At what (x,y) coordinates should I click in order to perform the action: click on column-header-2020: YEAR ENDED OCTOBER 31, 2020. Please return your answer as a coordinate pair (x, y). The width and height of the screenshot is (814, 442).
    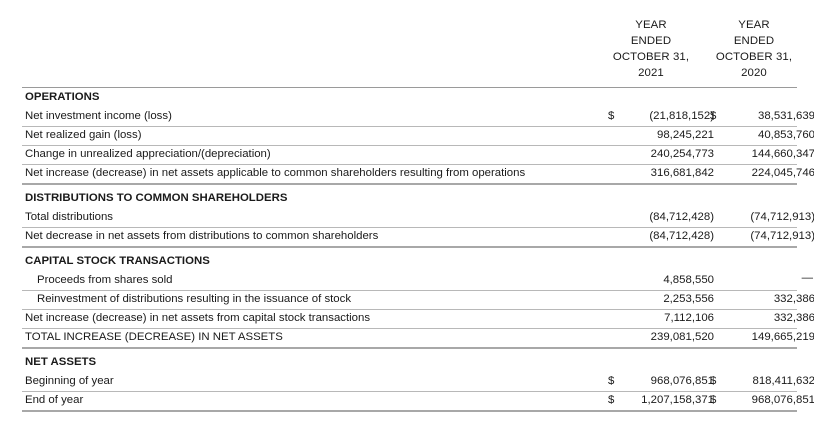
    Looking at the image, I should click on (754, 49).